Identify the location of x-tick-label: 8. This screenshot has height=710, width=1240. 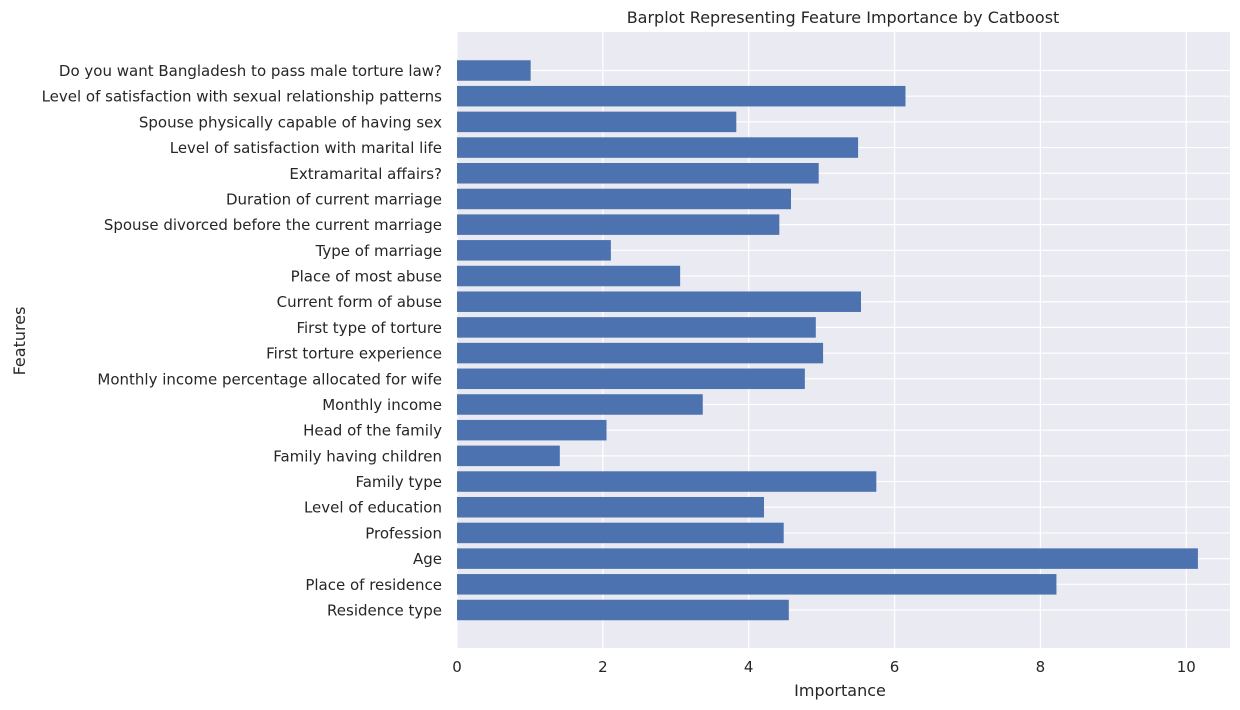
(1041, 667).